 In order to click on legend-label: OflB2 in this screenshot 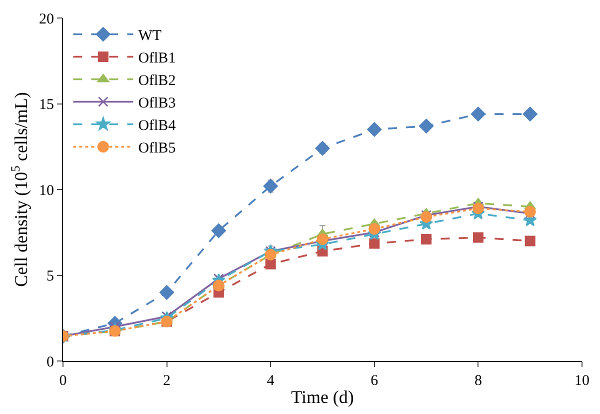, I will do `click(157, 81)`.